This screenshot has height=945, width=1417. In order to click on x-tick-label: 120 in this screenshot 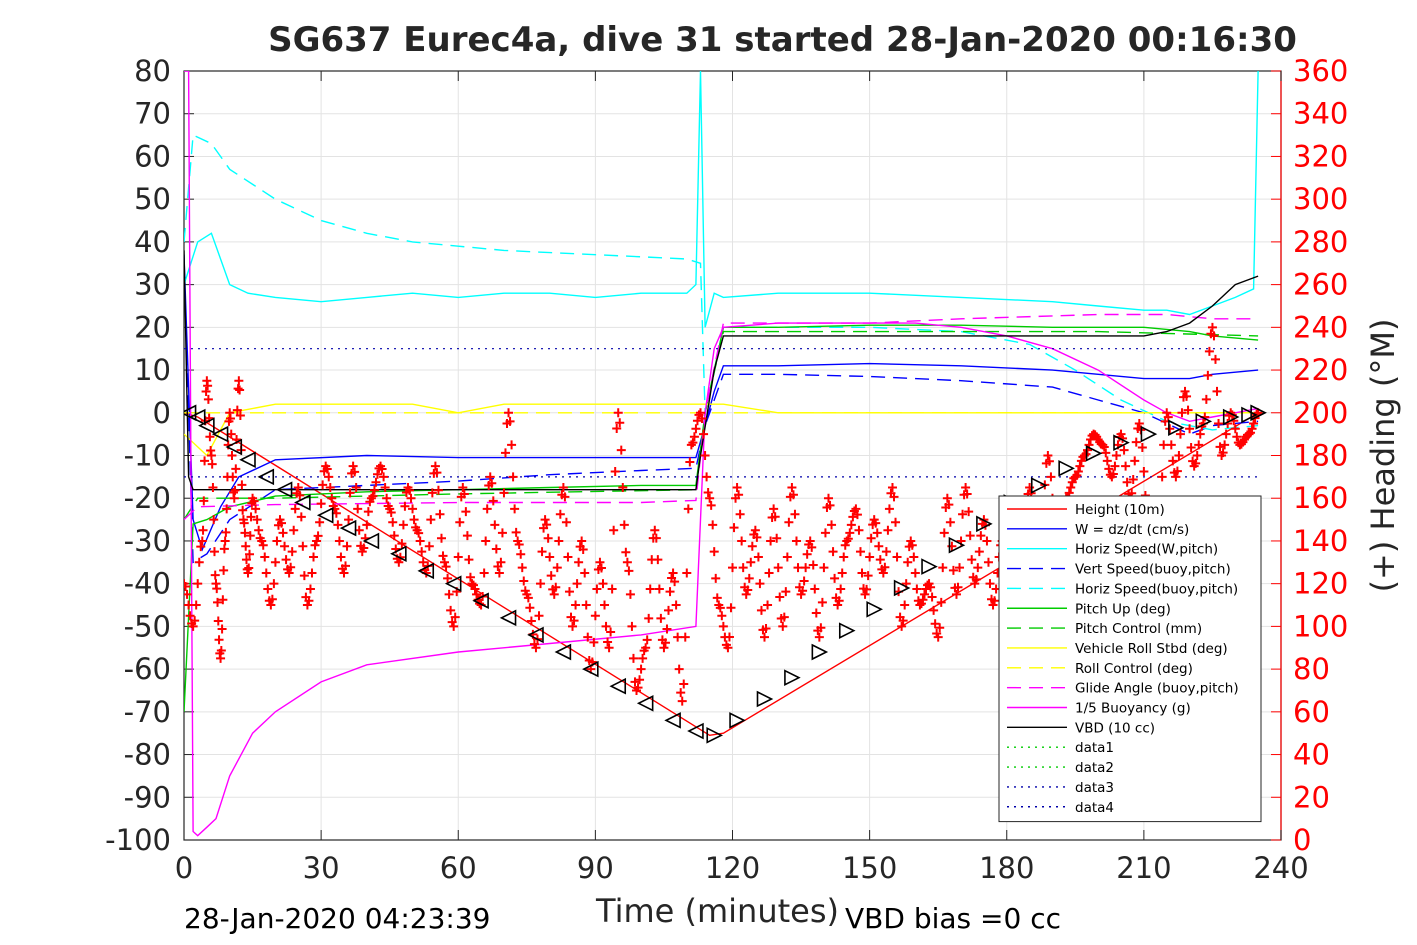, I will do `click(732, 868)`.